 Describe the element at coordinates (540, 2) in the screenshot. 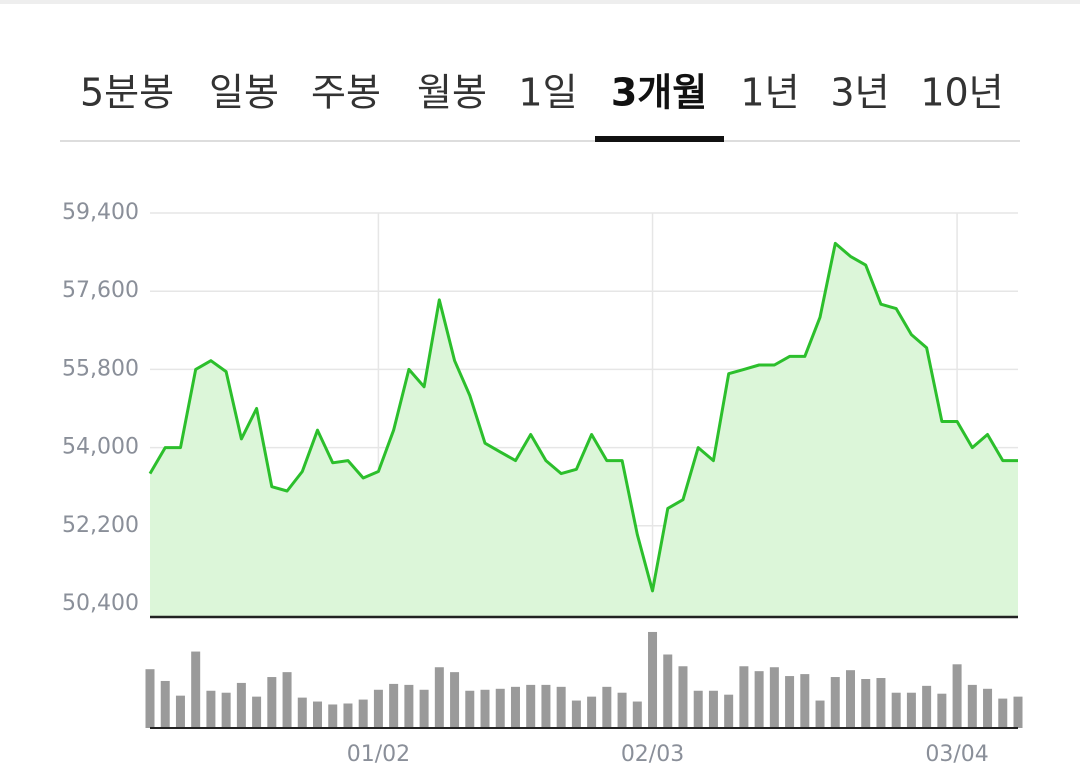

I see `top-bar` at that location.